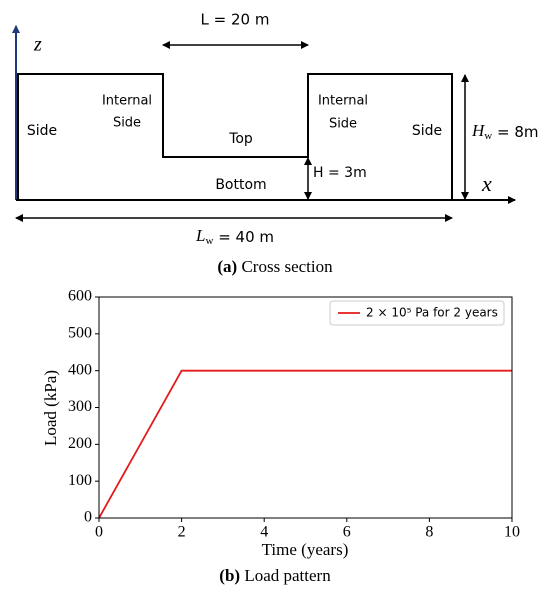 This screenshot has height=594, width=550. Describe the element at coordinates (287, 575) in the screenshot. I see `caption-text: Load pattern` at that location.